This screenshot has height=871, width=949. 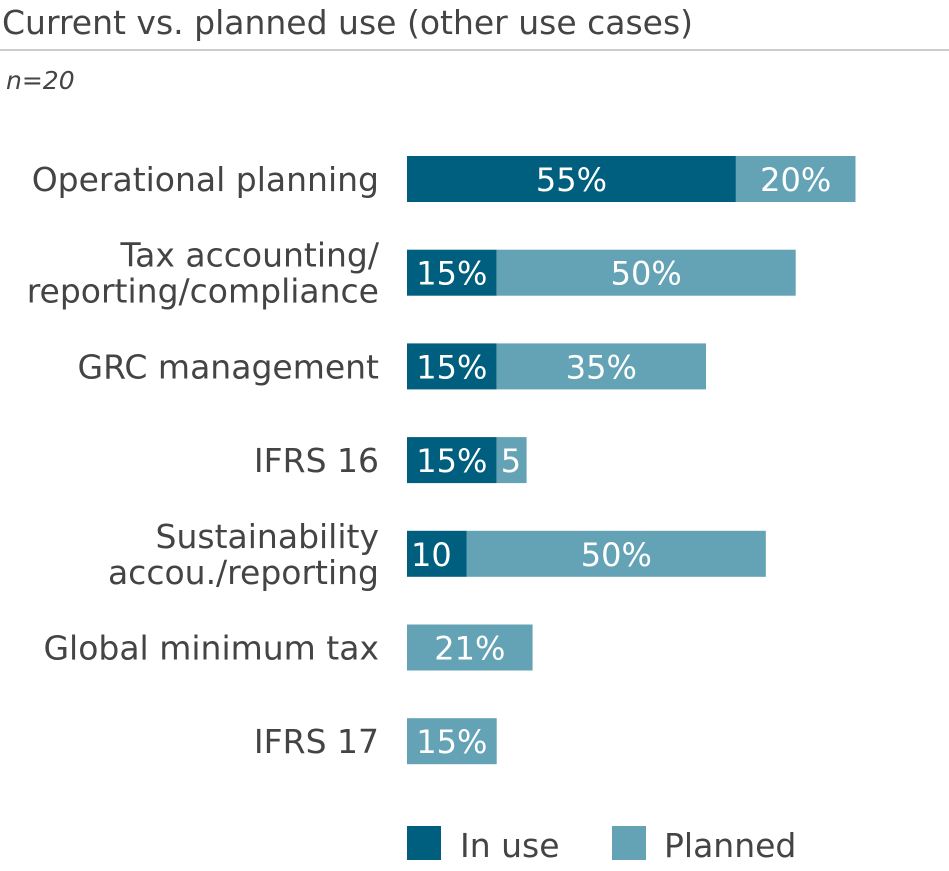 I want to click on legend-label-in-use: In use, so click(x=510, y=845).